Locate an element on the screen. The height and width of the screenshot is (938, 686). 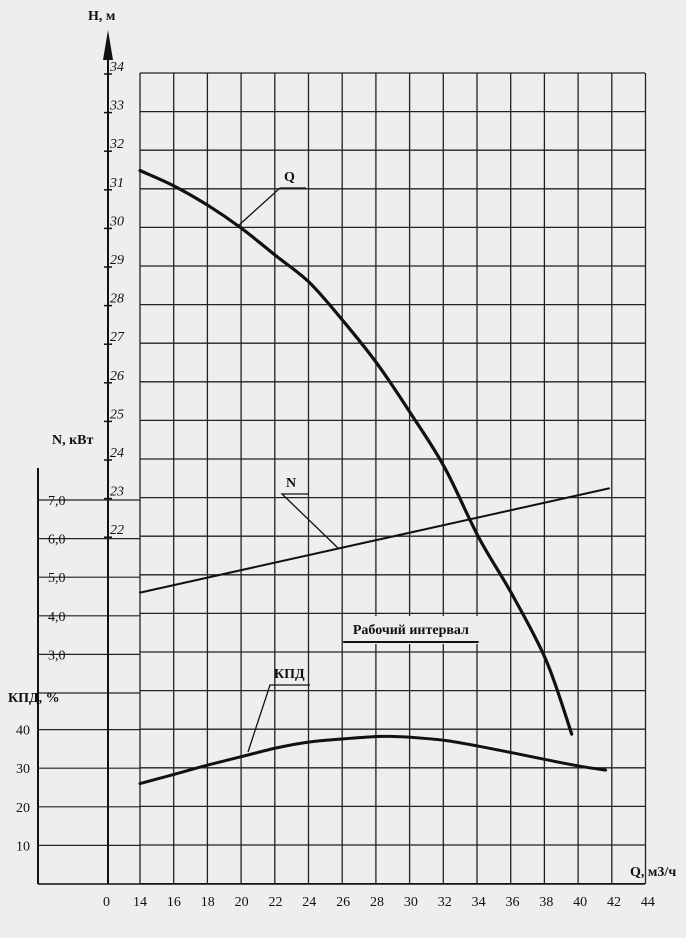
x-tick-26: 26 is located at coordinates (343, 902).